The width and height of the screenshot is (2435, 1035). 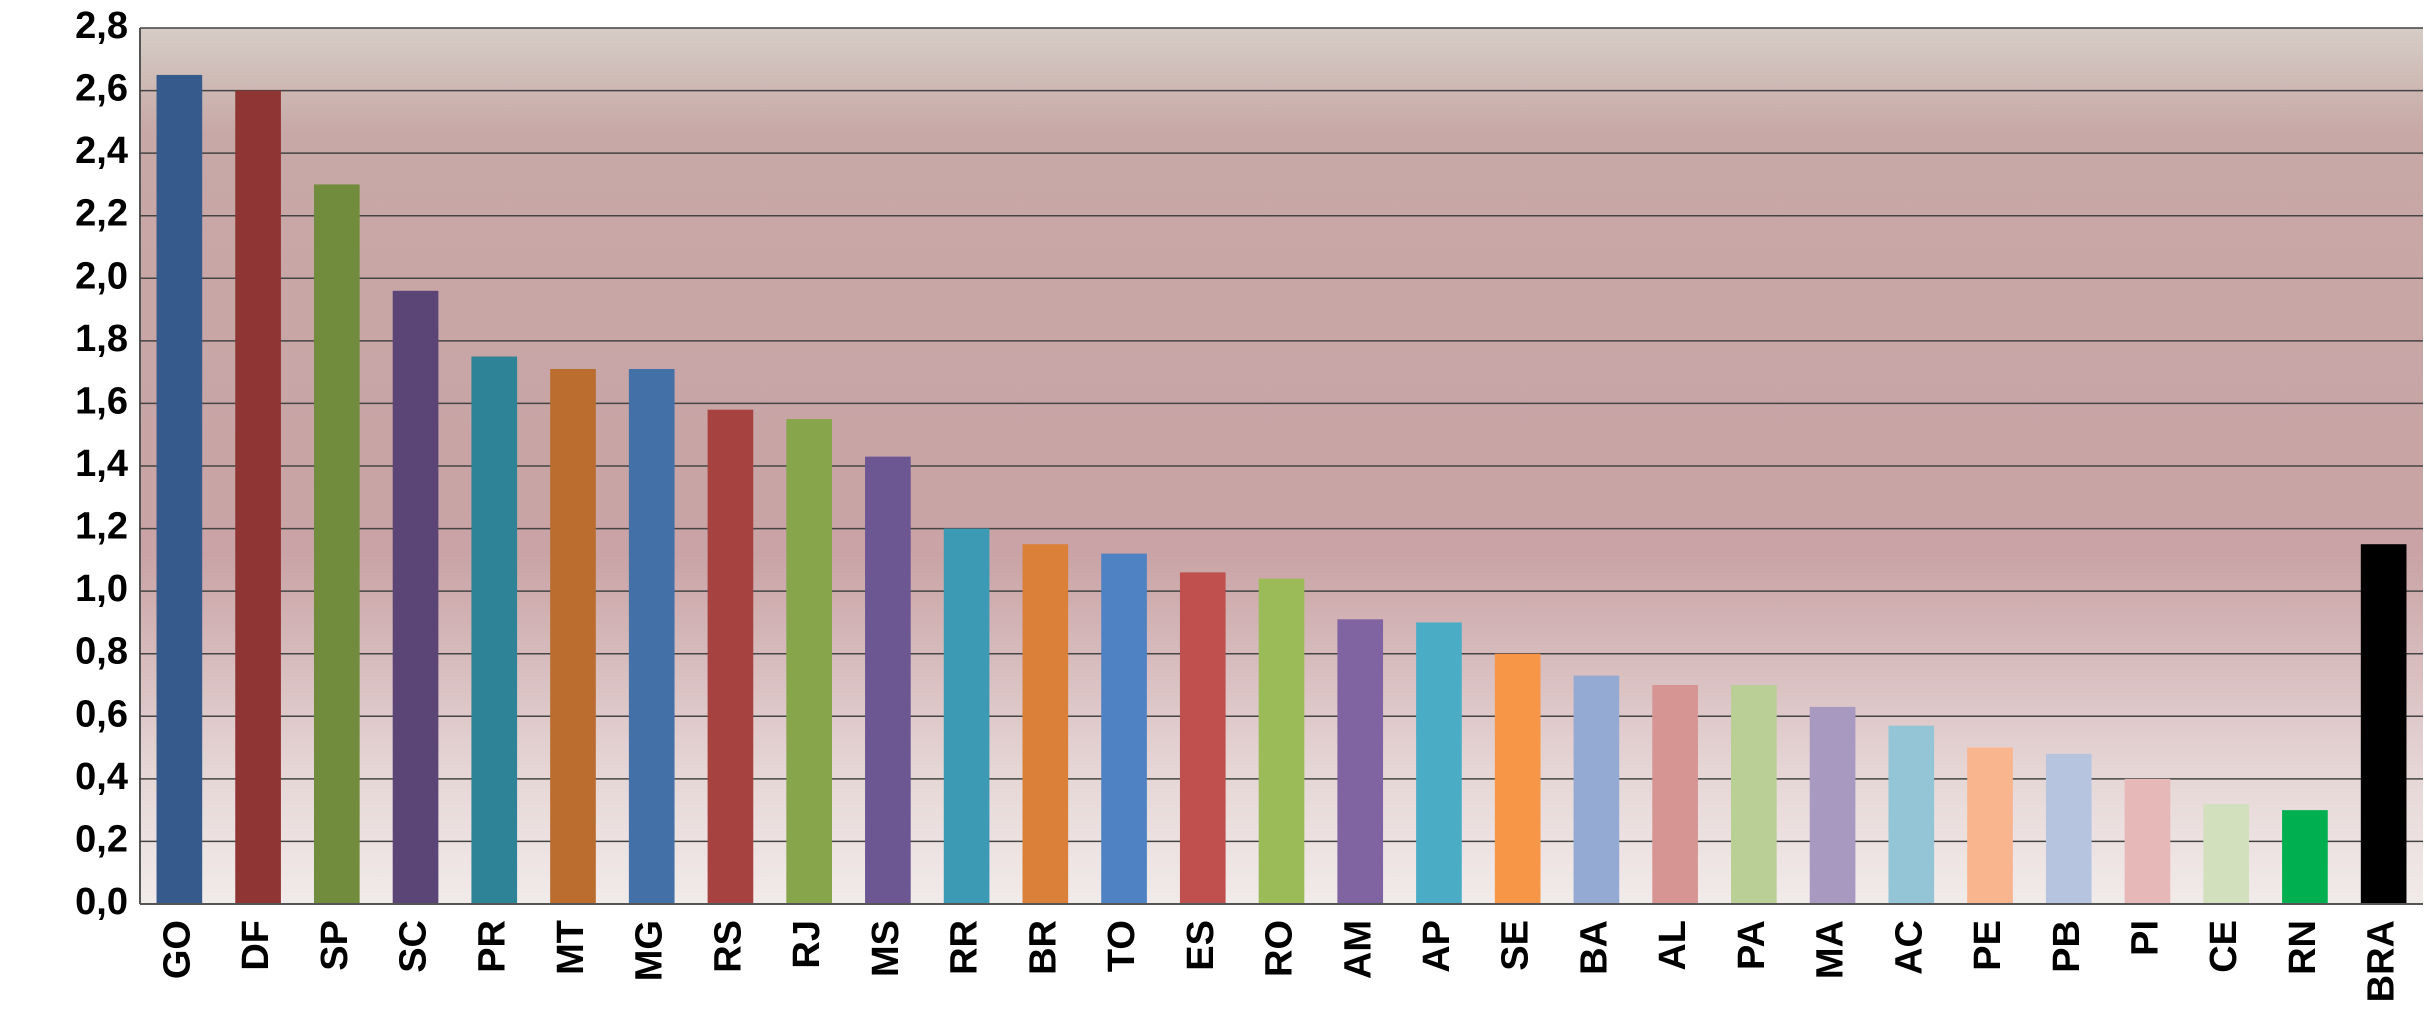 What do you see at coordinates (2145, 938) in the screenshot?
I see `x-tick-label: PI` at bounding box center [2145, 938].